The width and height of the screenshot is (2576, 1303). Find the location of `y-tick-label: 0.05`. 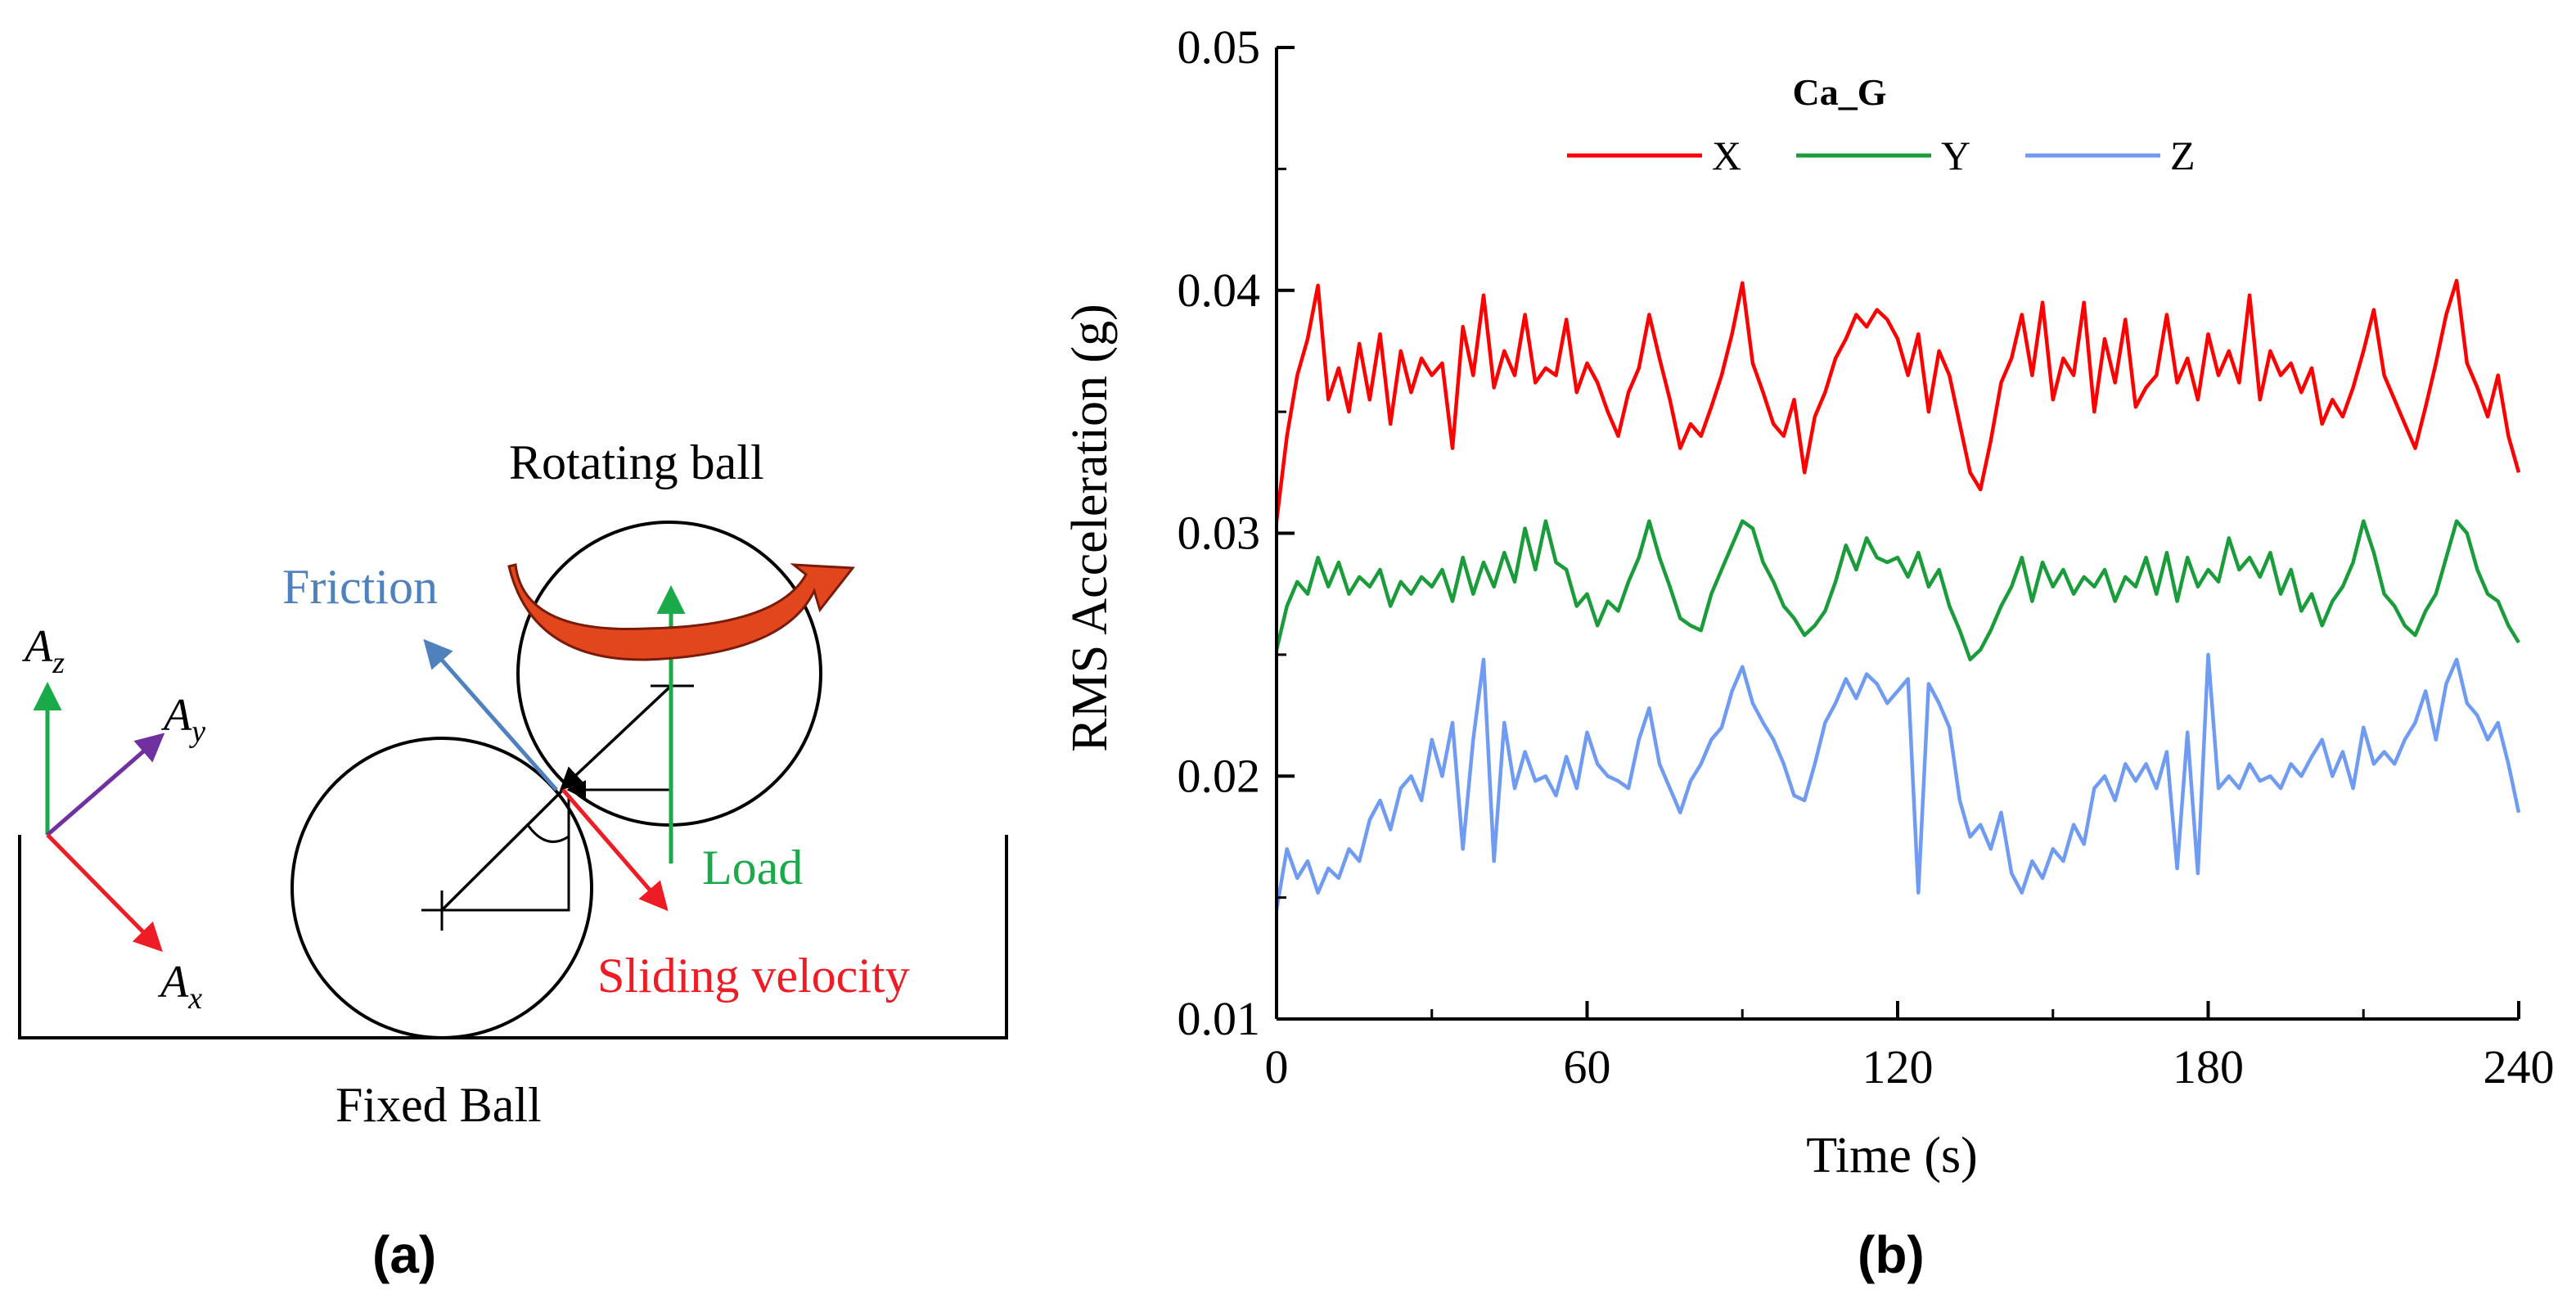

y-tick-label: 0.05 is located at coordinates (1219, 47).